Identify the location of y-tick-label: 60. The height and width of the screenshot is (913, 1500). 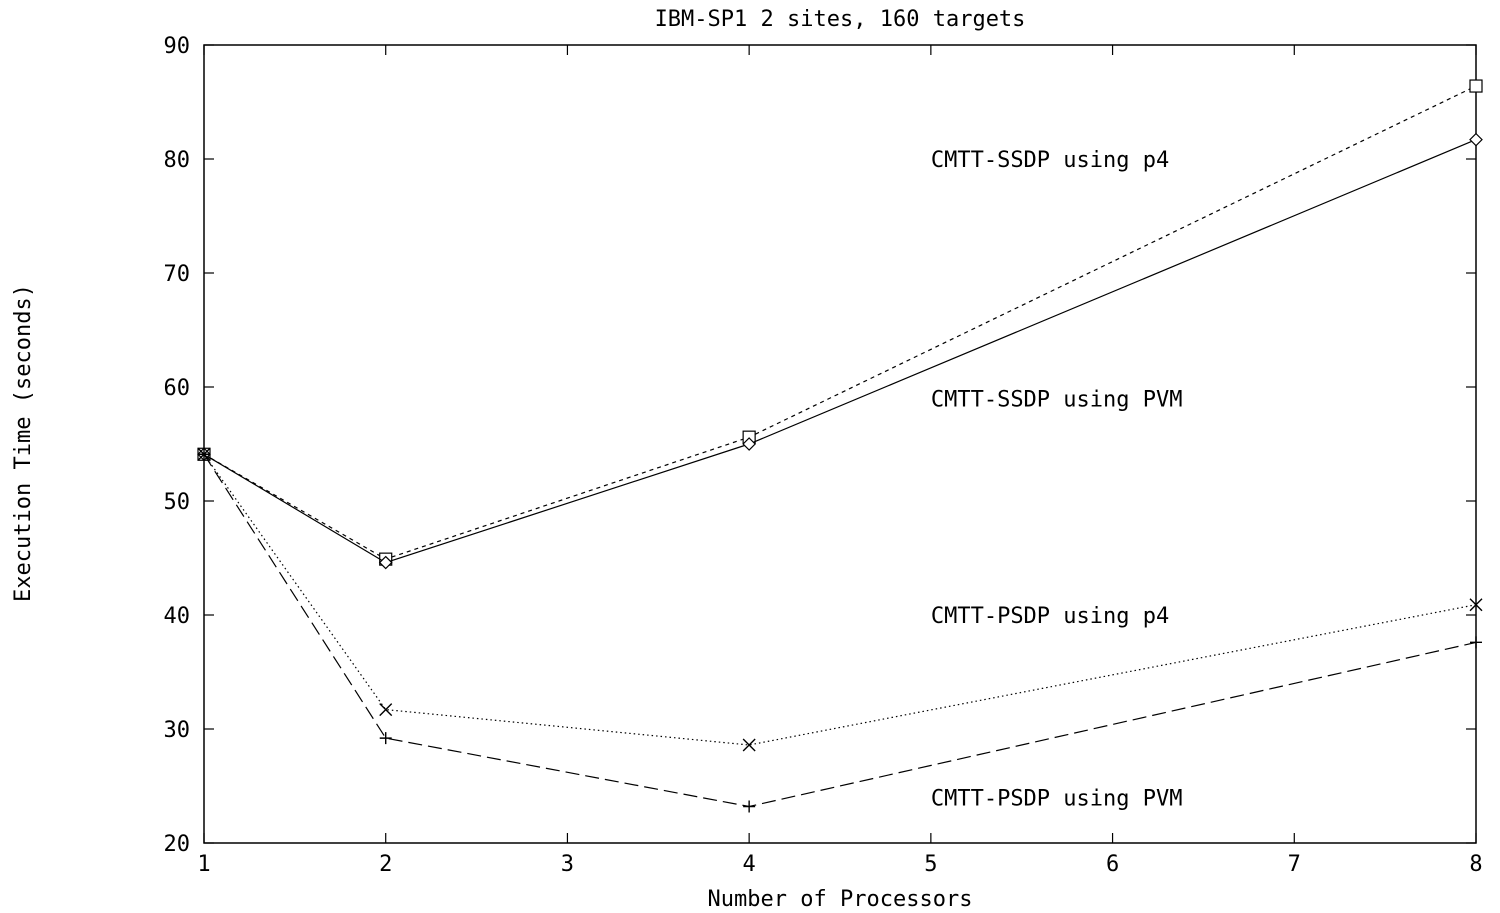
(177, 388).